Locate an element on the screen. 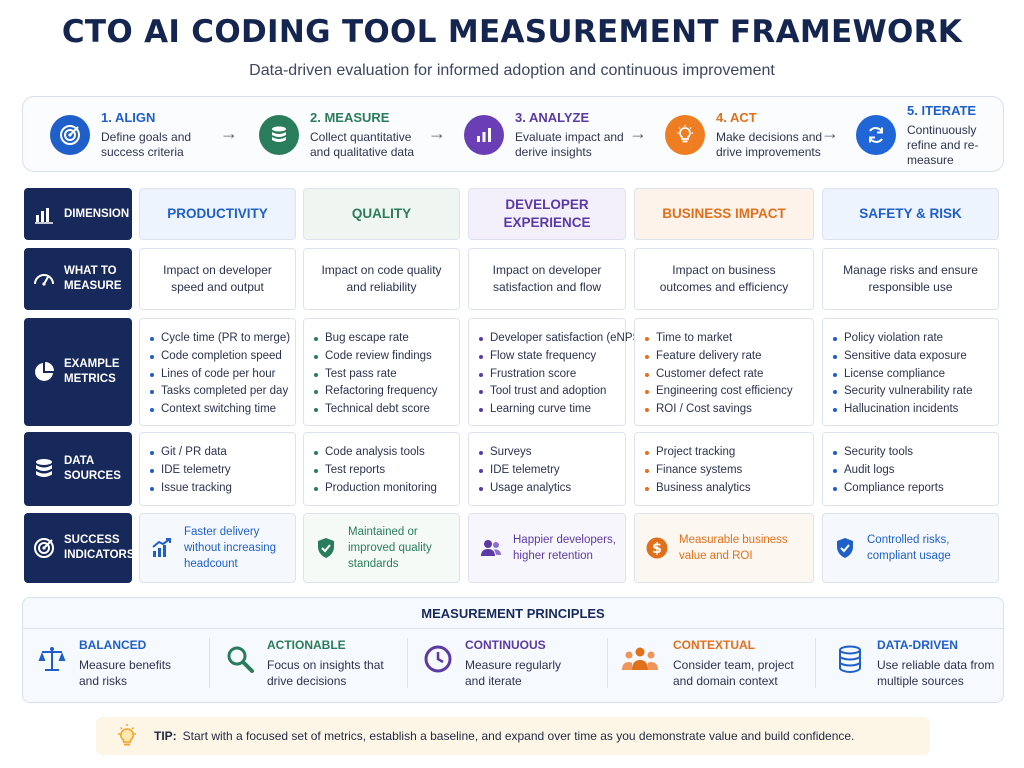 The height and width of the screenshot is (768, 1024). page-title: CTO AI CODING TOOL MEASUREMENT FRAMEWORK is located at coordinates (512, 32).